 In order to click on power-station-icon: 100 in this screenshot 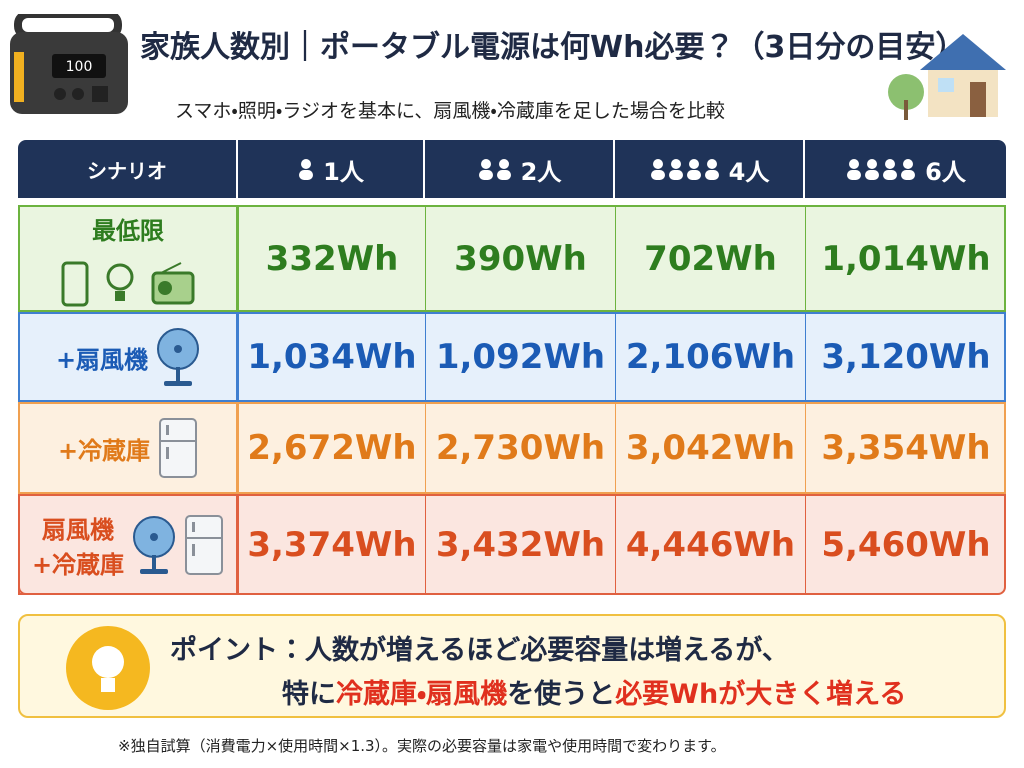, I will do `click(69, 64)`.